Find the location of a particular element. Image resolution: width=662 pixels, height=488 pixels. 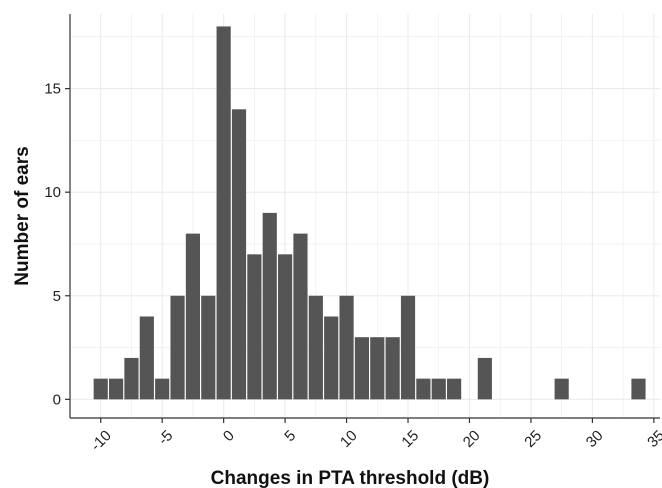

y-tick-label: 15 is located at coordinates (52, 89).